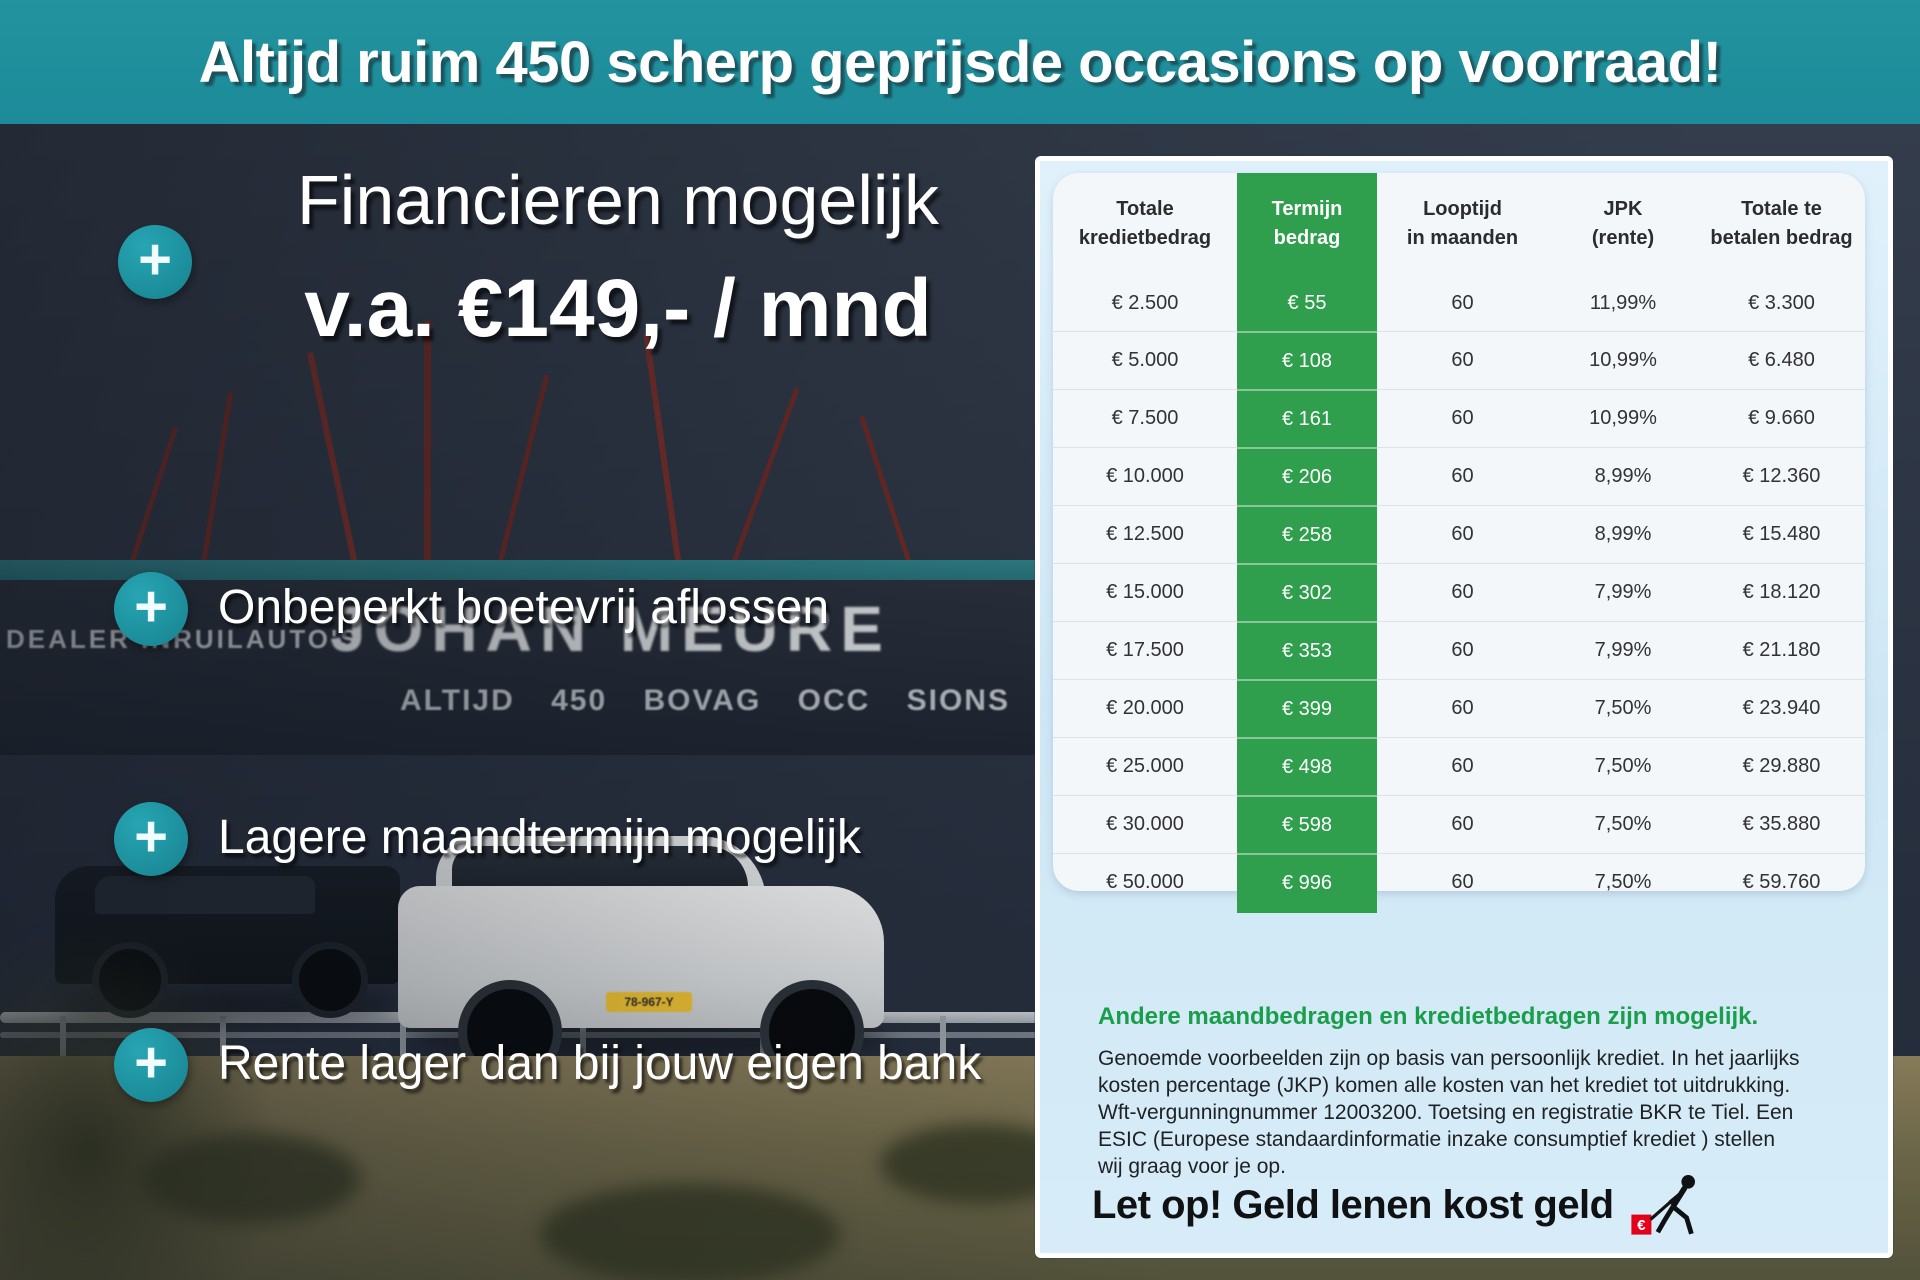  What do you see at coordinates (1353, 1204) in the screenshot?
I see `loan-warning-text: Let op! Geld lenen kost geld` at bounding box center [1353, 1204].